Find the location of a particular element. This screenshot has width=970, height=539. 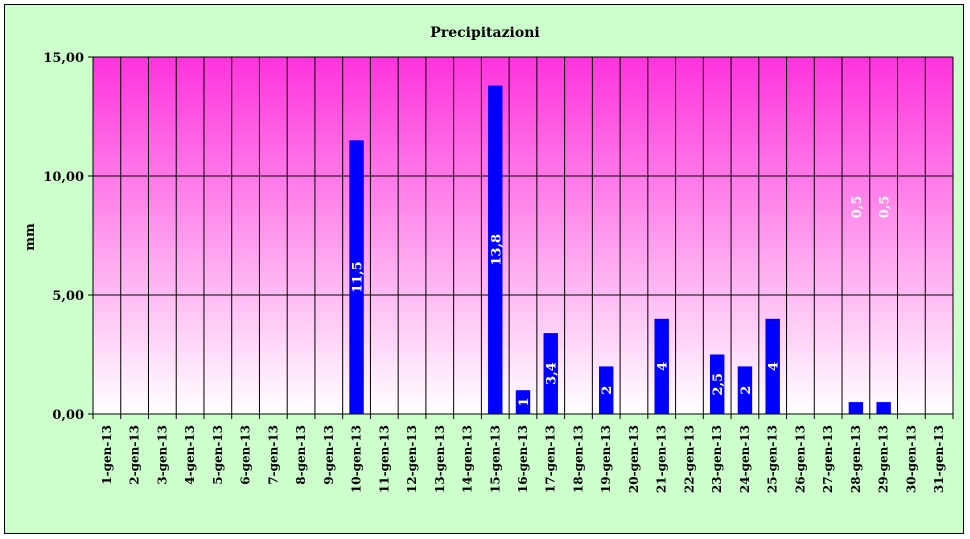

x-tick-label: 30-gen-13 is located at coordinates (911, 459).